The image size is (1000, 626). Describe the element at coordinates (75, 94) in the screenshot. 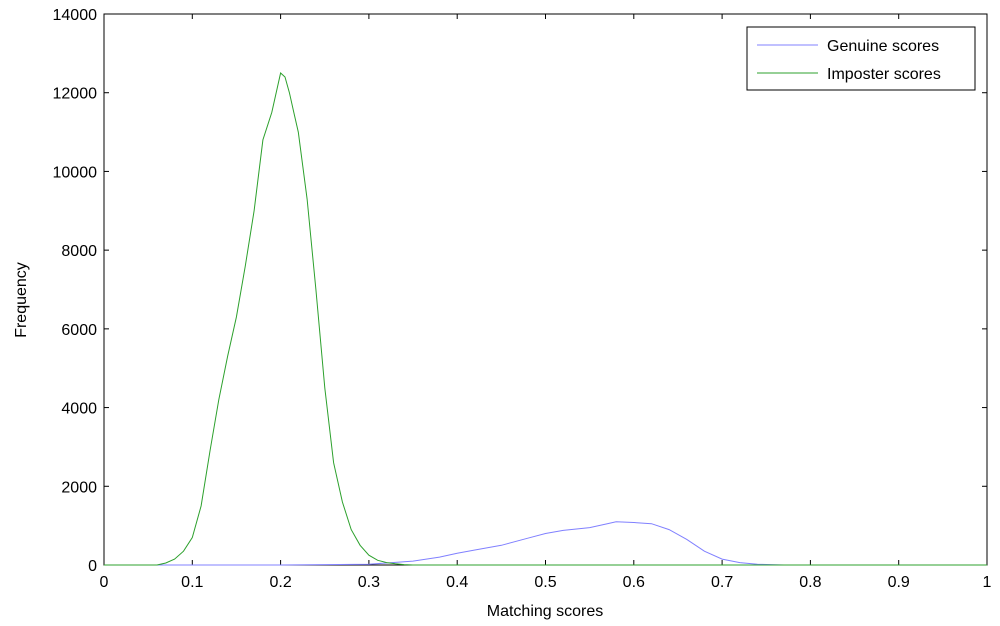

I see `y-tick-label: 12000` at that location.